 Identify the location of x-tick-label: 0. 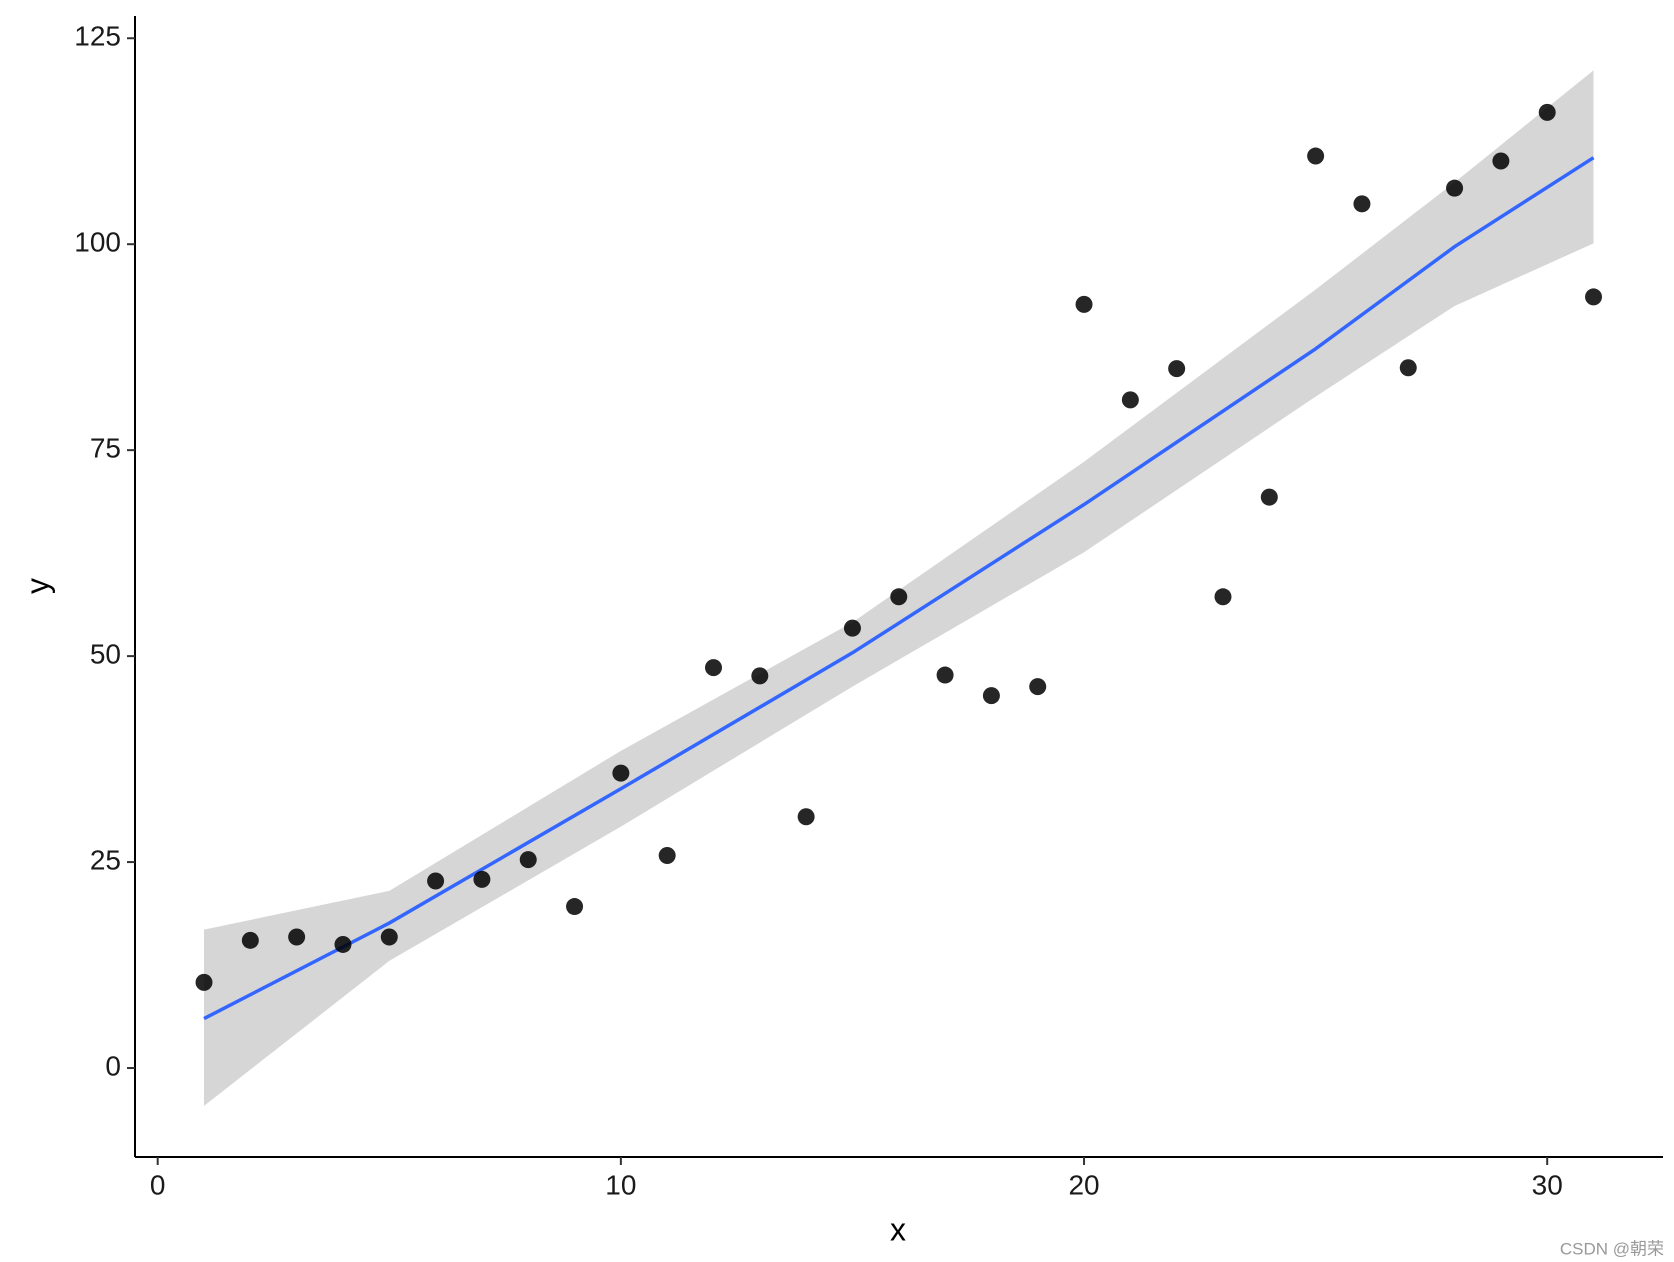
(158, 1184).